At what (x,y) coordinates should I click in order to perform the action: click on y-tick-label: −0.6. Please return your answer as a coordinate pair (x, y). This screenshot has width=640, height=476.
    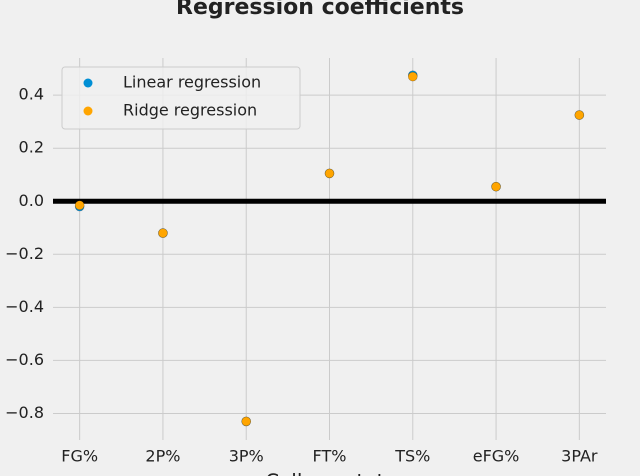
    Looking at the image, I should click on (24, 359).